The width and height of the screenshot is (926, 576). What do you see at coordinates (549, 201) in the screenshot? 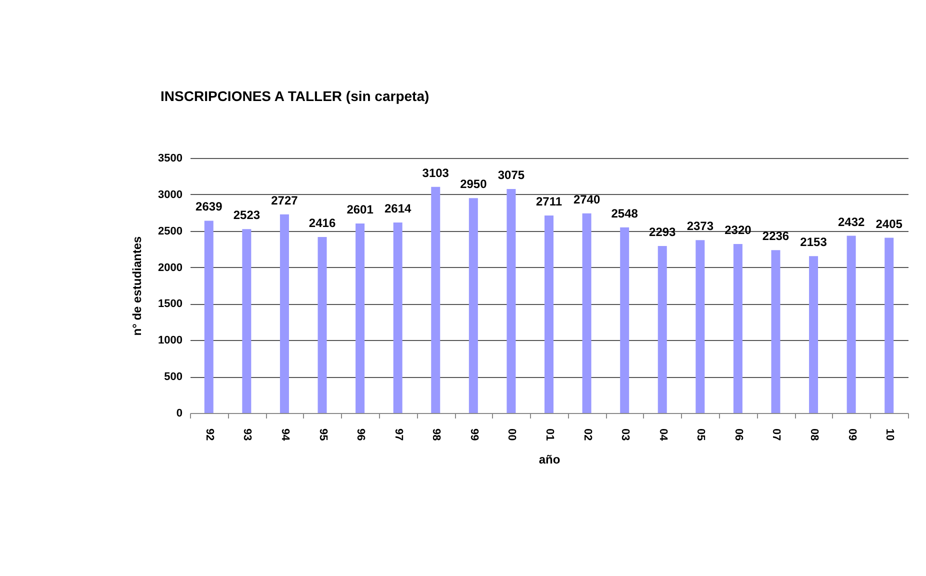
I see `data-label: 2711` at bounding box center [549, 201].